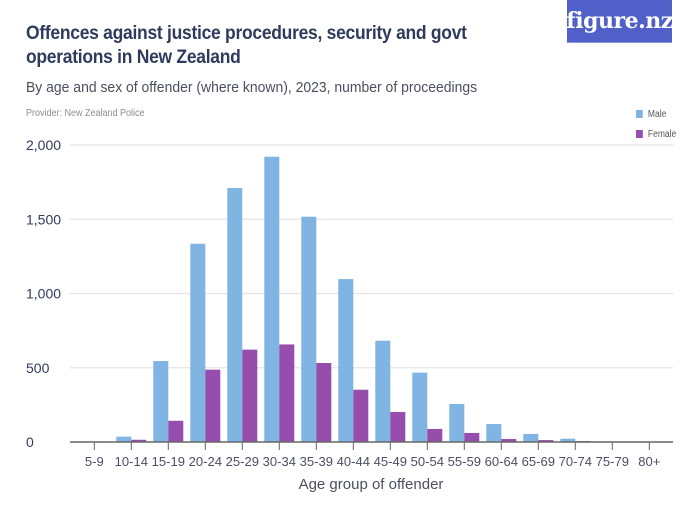  Describe the element at coordinates (538, 461) in the screenshot. I see `x-tick-label: 65-69` at that location.